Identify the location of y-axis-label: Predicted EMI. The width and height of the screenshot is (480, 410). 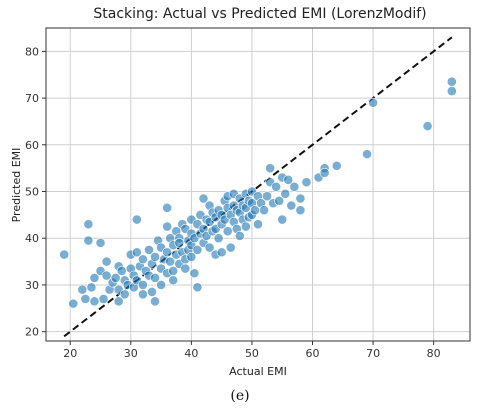
(16, 185).